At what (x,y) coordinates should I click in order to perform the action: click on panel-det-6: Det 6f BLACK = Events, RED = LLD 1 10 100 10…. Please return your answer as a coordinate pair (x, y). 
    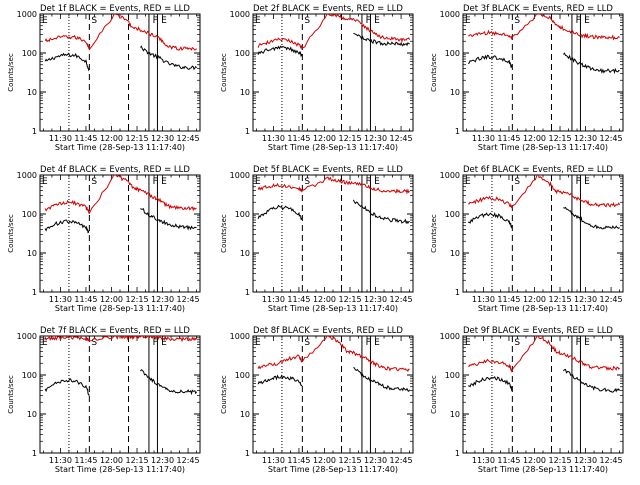
    Looking at the image, I should click on (527, 239).